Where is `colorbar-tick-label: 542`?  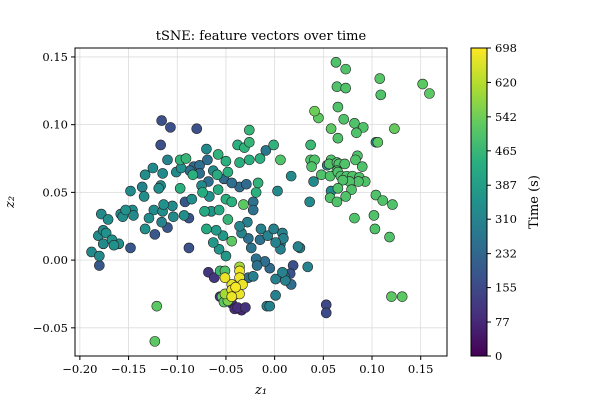 colorbar-tick-label: 542 is located at coordinates (506, 117).